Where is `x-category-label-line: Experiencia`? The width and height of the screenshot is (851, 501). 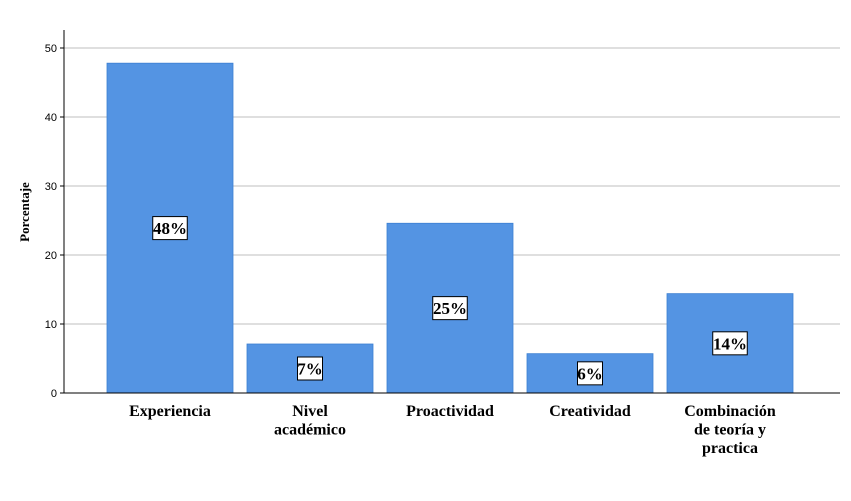
x-category-label-line: Experiencia is located at coordinates (170, 411).